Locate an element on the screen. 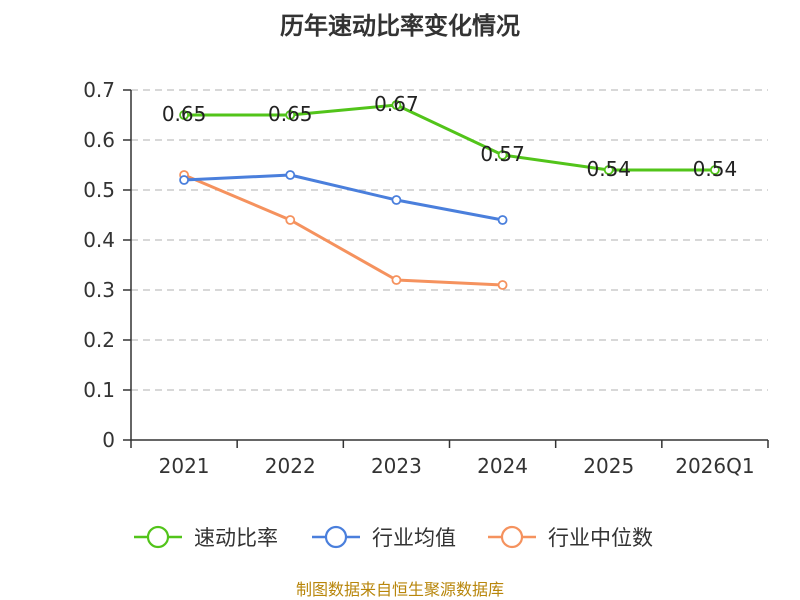  legend: 速动比率 行业均值 行业中位数 is located at coordinates (393, 537).